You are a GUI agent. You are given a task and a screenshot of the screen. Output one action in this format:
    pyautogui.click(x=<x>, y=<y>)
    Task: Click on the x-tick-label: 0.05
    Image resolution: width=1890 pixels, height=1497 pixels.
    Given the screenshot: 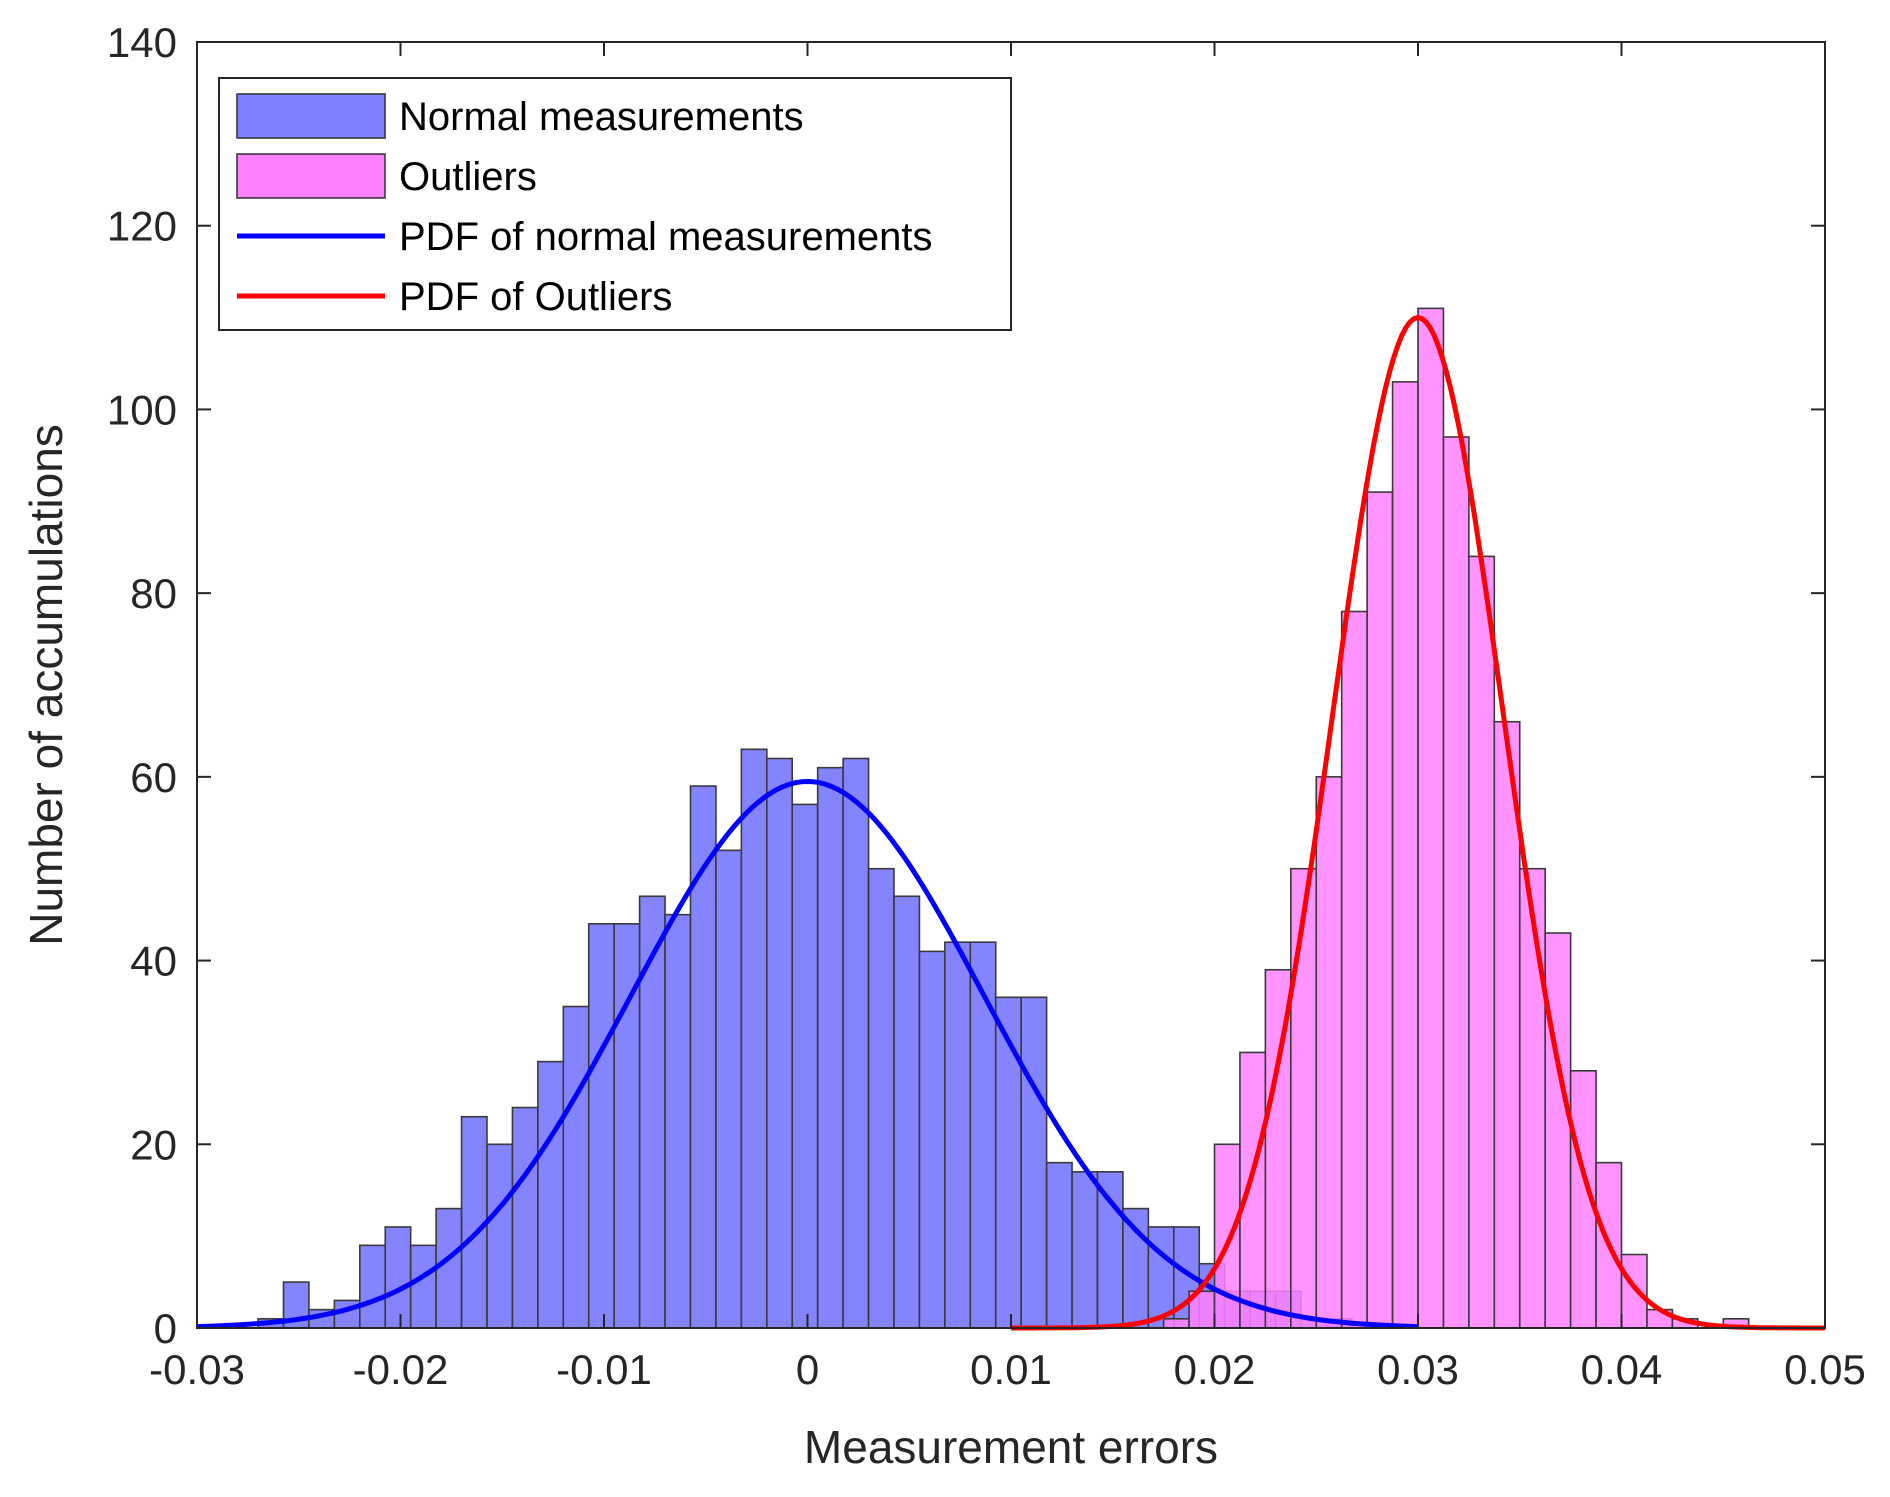 What is the action you would take?
    pyautogui.click(x=1825, y=1369)
    